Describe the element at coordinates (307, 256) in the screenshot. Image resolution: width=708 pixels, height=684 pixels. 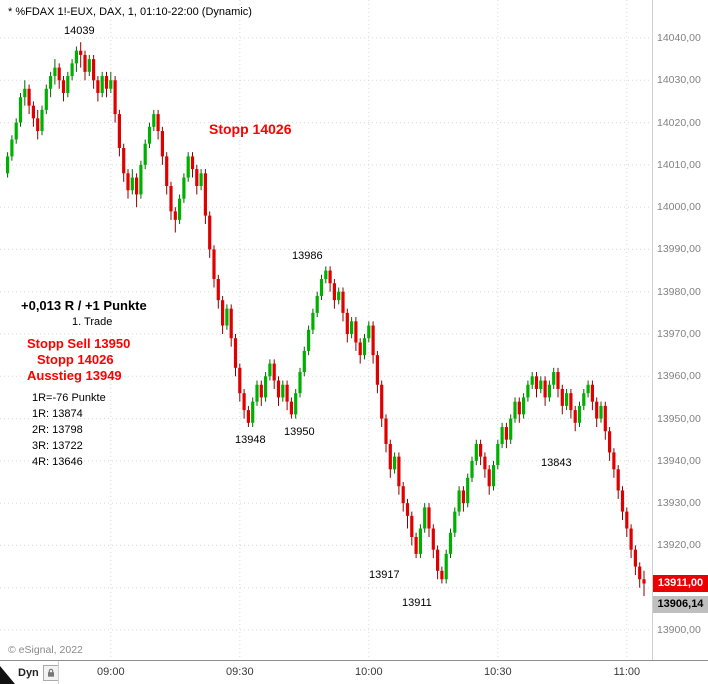
I see `chart-annotation: 13986` at that location.